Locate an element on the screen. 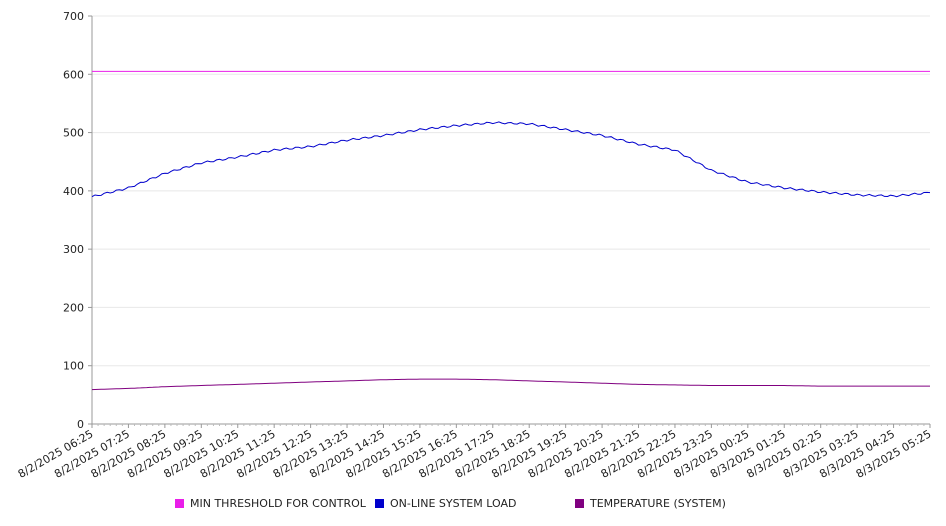 Image resolution: width=946 pixels, height=526 pixels. legend-swatch-temperature is located at coordinates (579, 503).